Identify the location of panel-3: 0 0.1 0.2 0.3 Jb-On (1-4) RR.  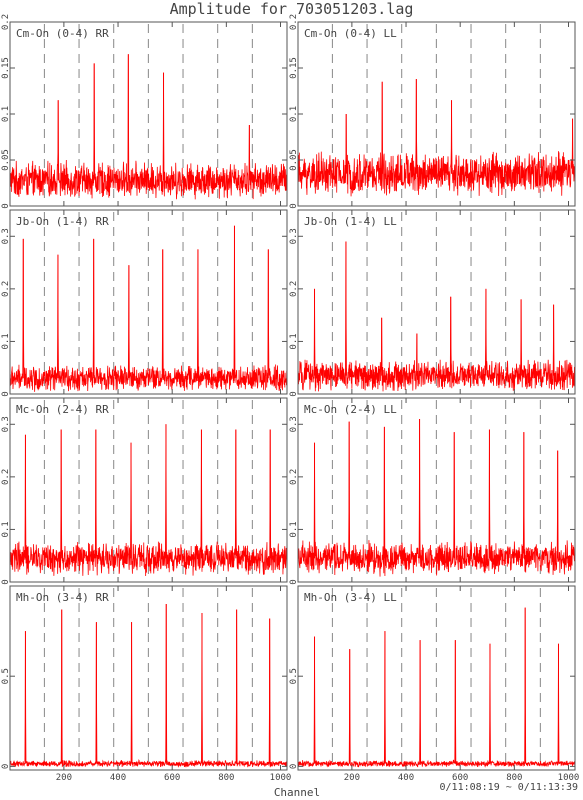
(144, 303).